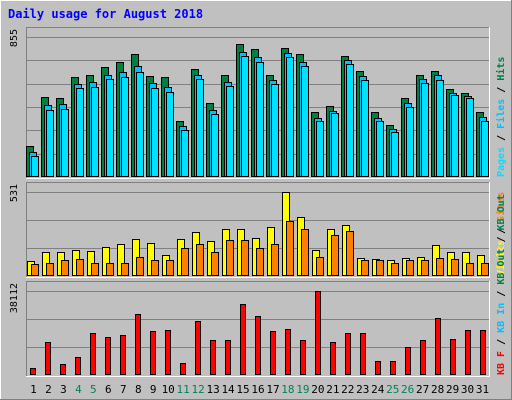 The width and height of the screenshot is (512, 400). Describe the element at coordinates (212, 389) in the screenshot. I see `x-tick-label: 13` at that location.